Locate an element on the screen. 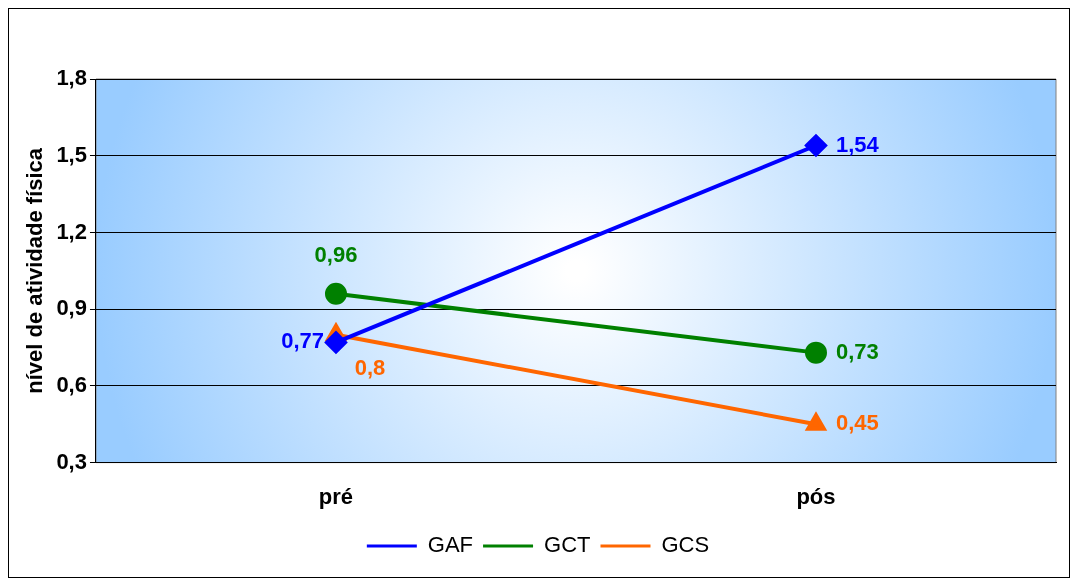 Image resolution: width=1076 pixels, height=586 pixels. y-tick-label: 0,9 is located at coordinates (71, 308).